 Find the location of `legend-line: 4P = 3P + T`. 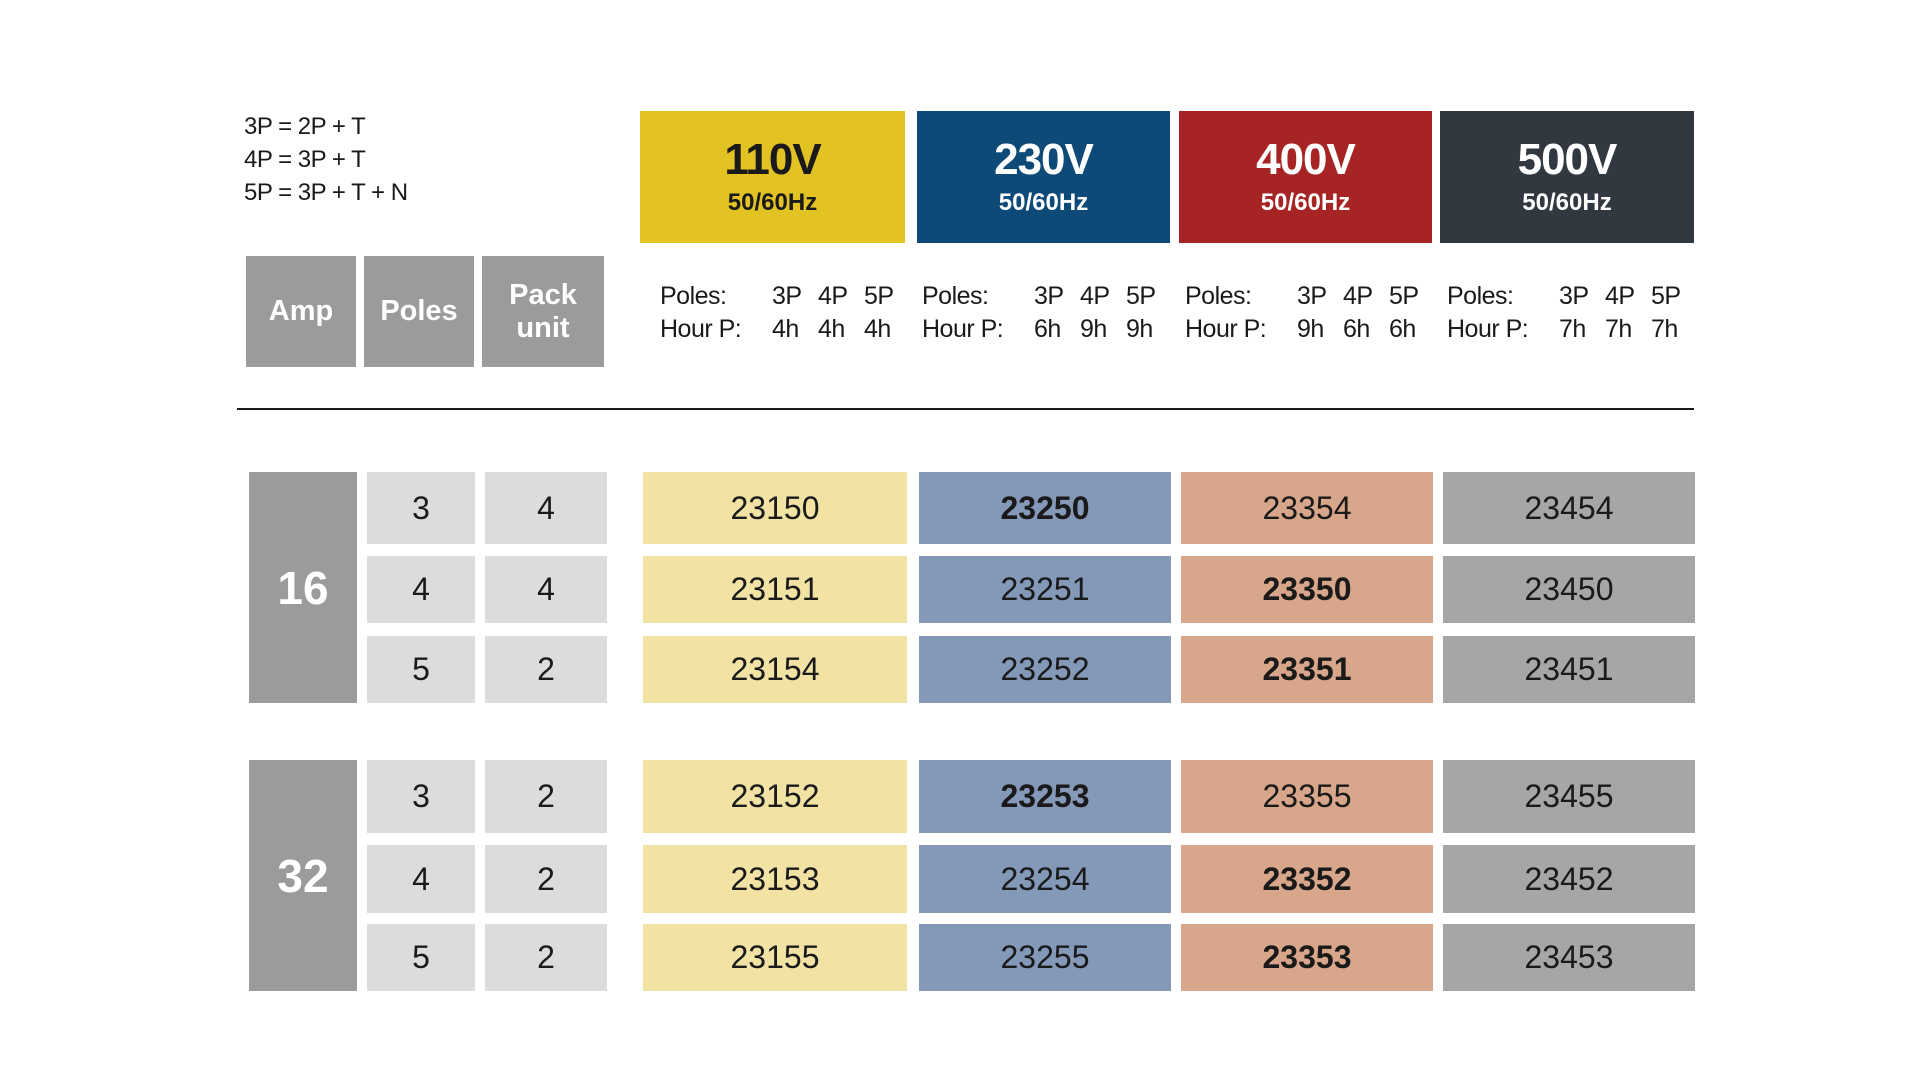

legend-line: 4P = 3P + T is located at coordinates (305, 159).